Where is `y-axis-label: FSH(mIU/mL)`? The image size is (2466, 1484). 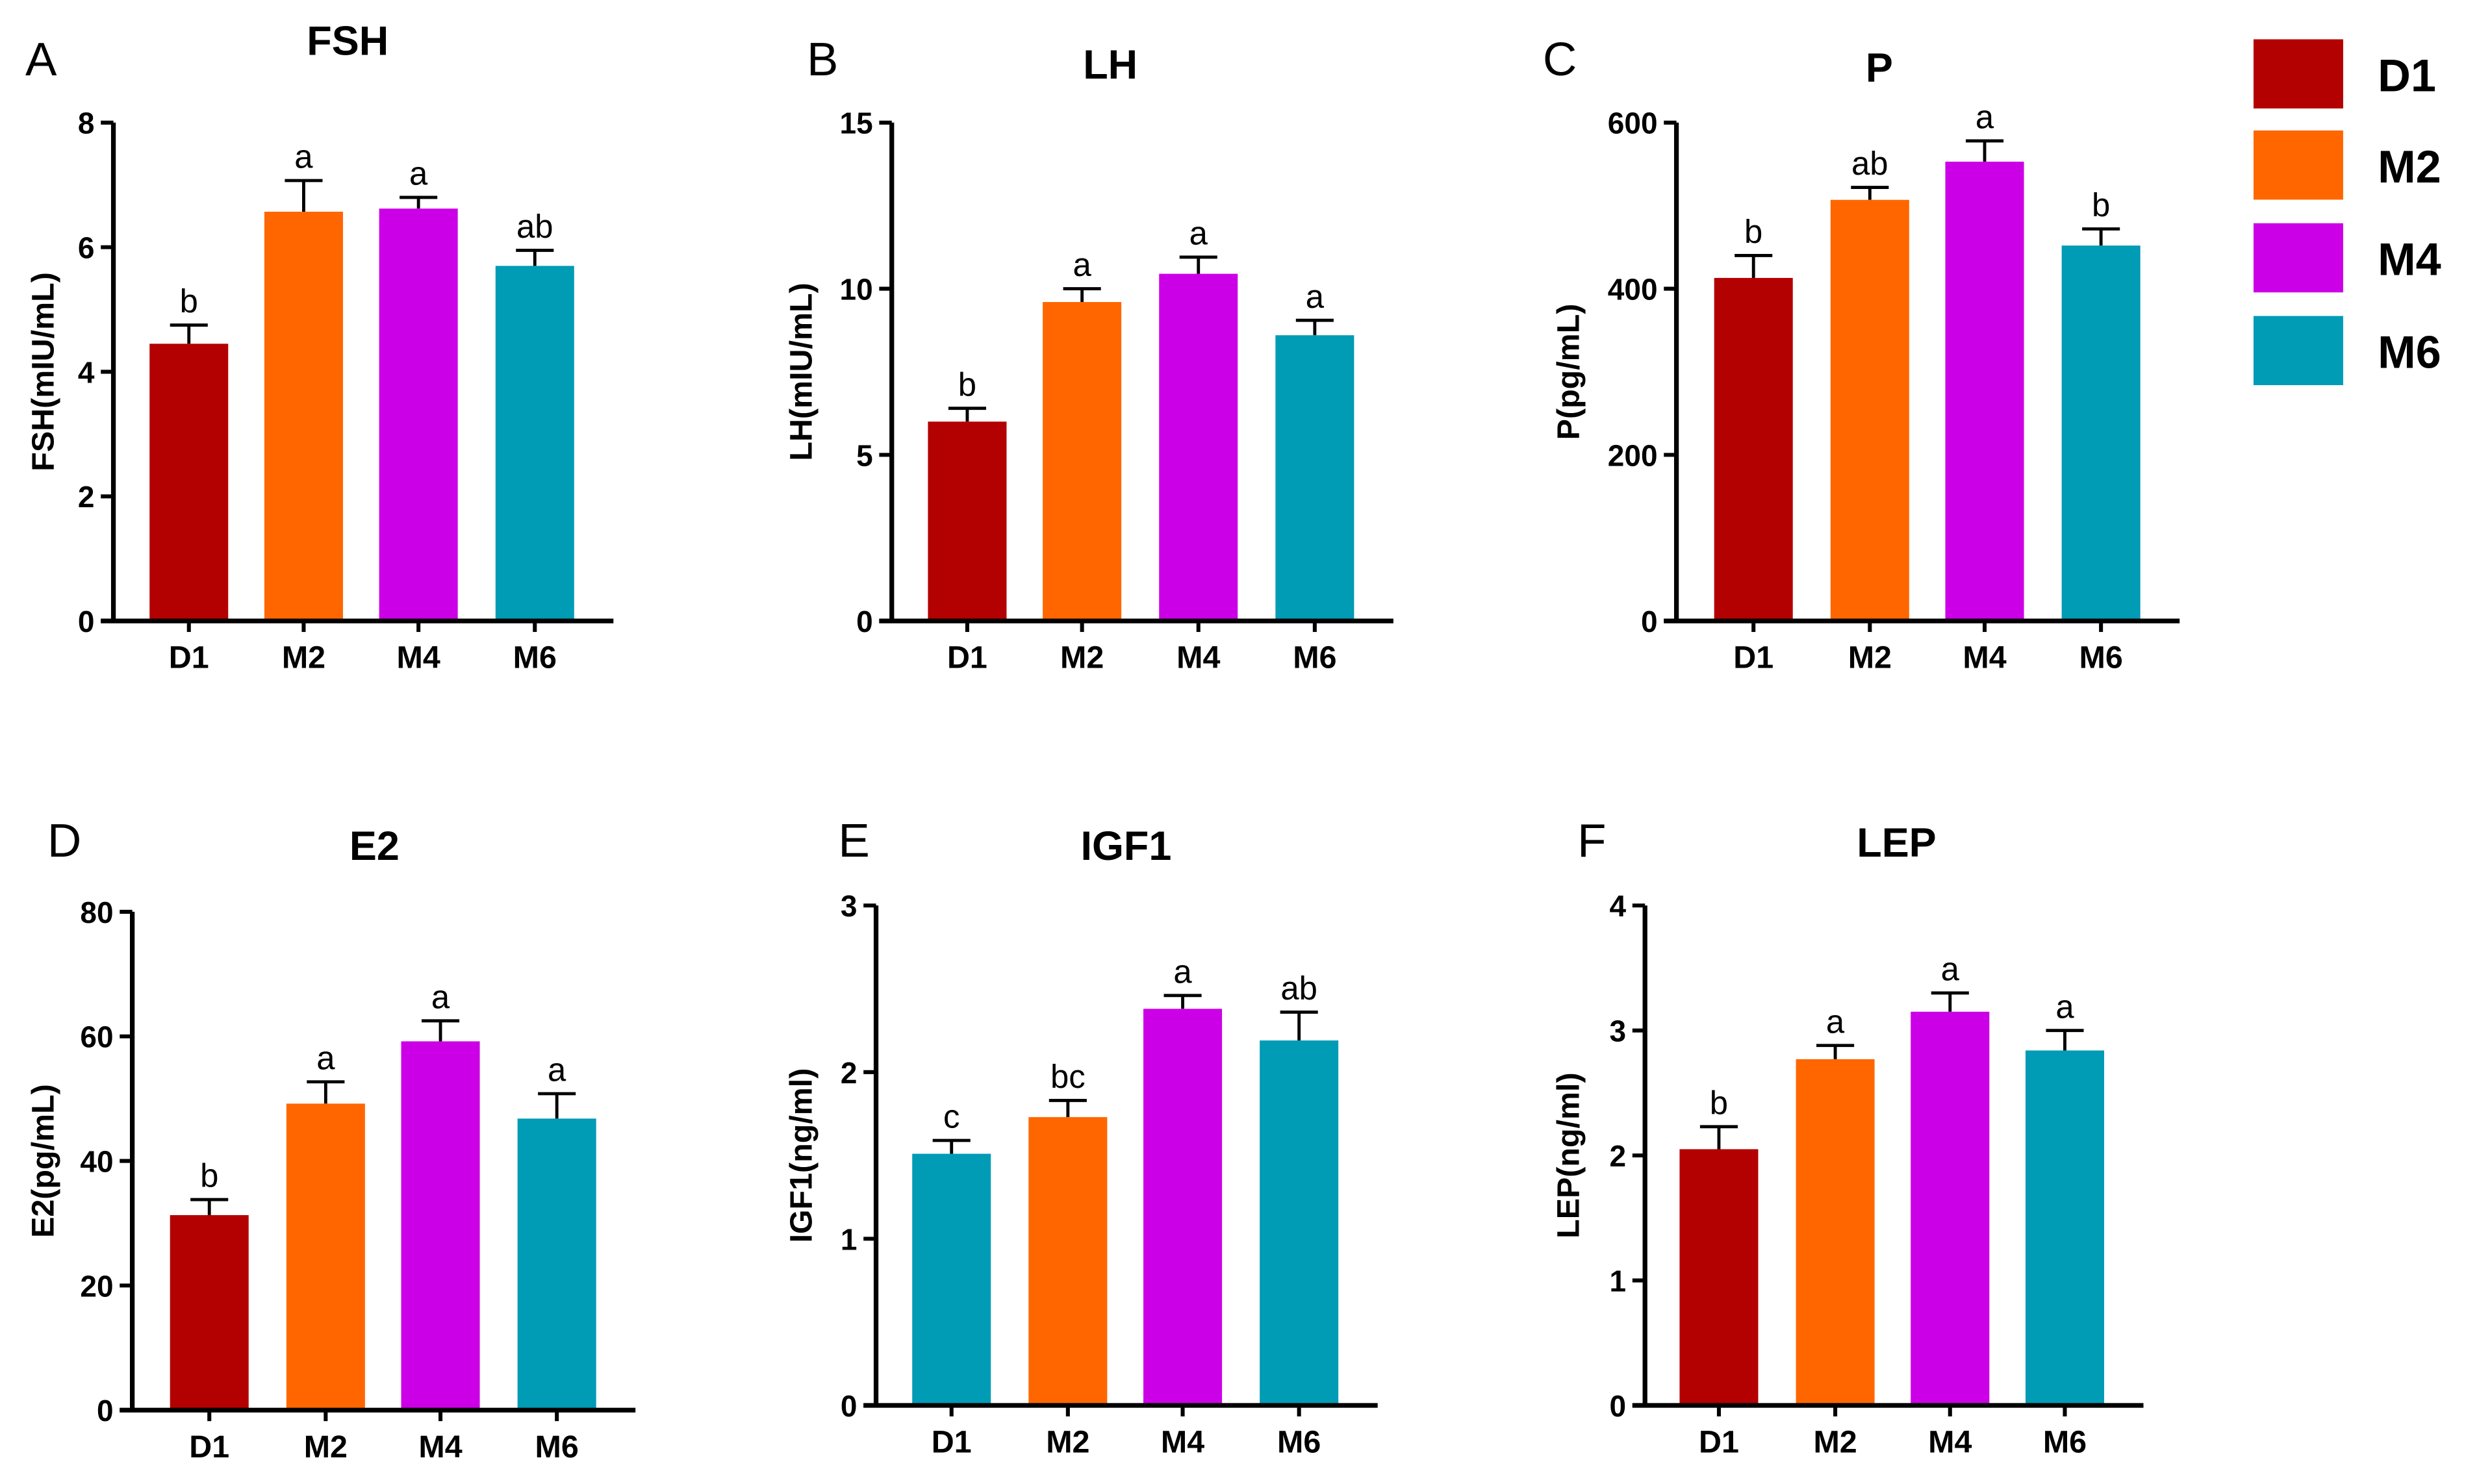
y-axis-label: FSH(mIU/mL) is located at coordinates (43, 372).